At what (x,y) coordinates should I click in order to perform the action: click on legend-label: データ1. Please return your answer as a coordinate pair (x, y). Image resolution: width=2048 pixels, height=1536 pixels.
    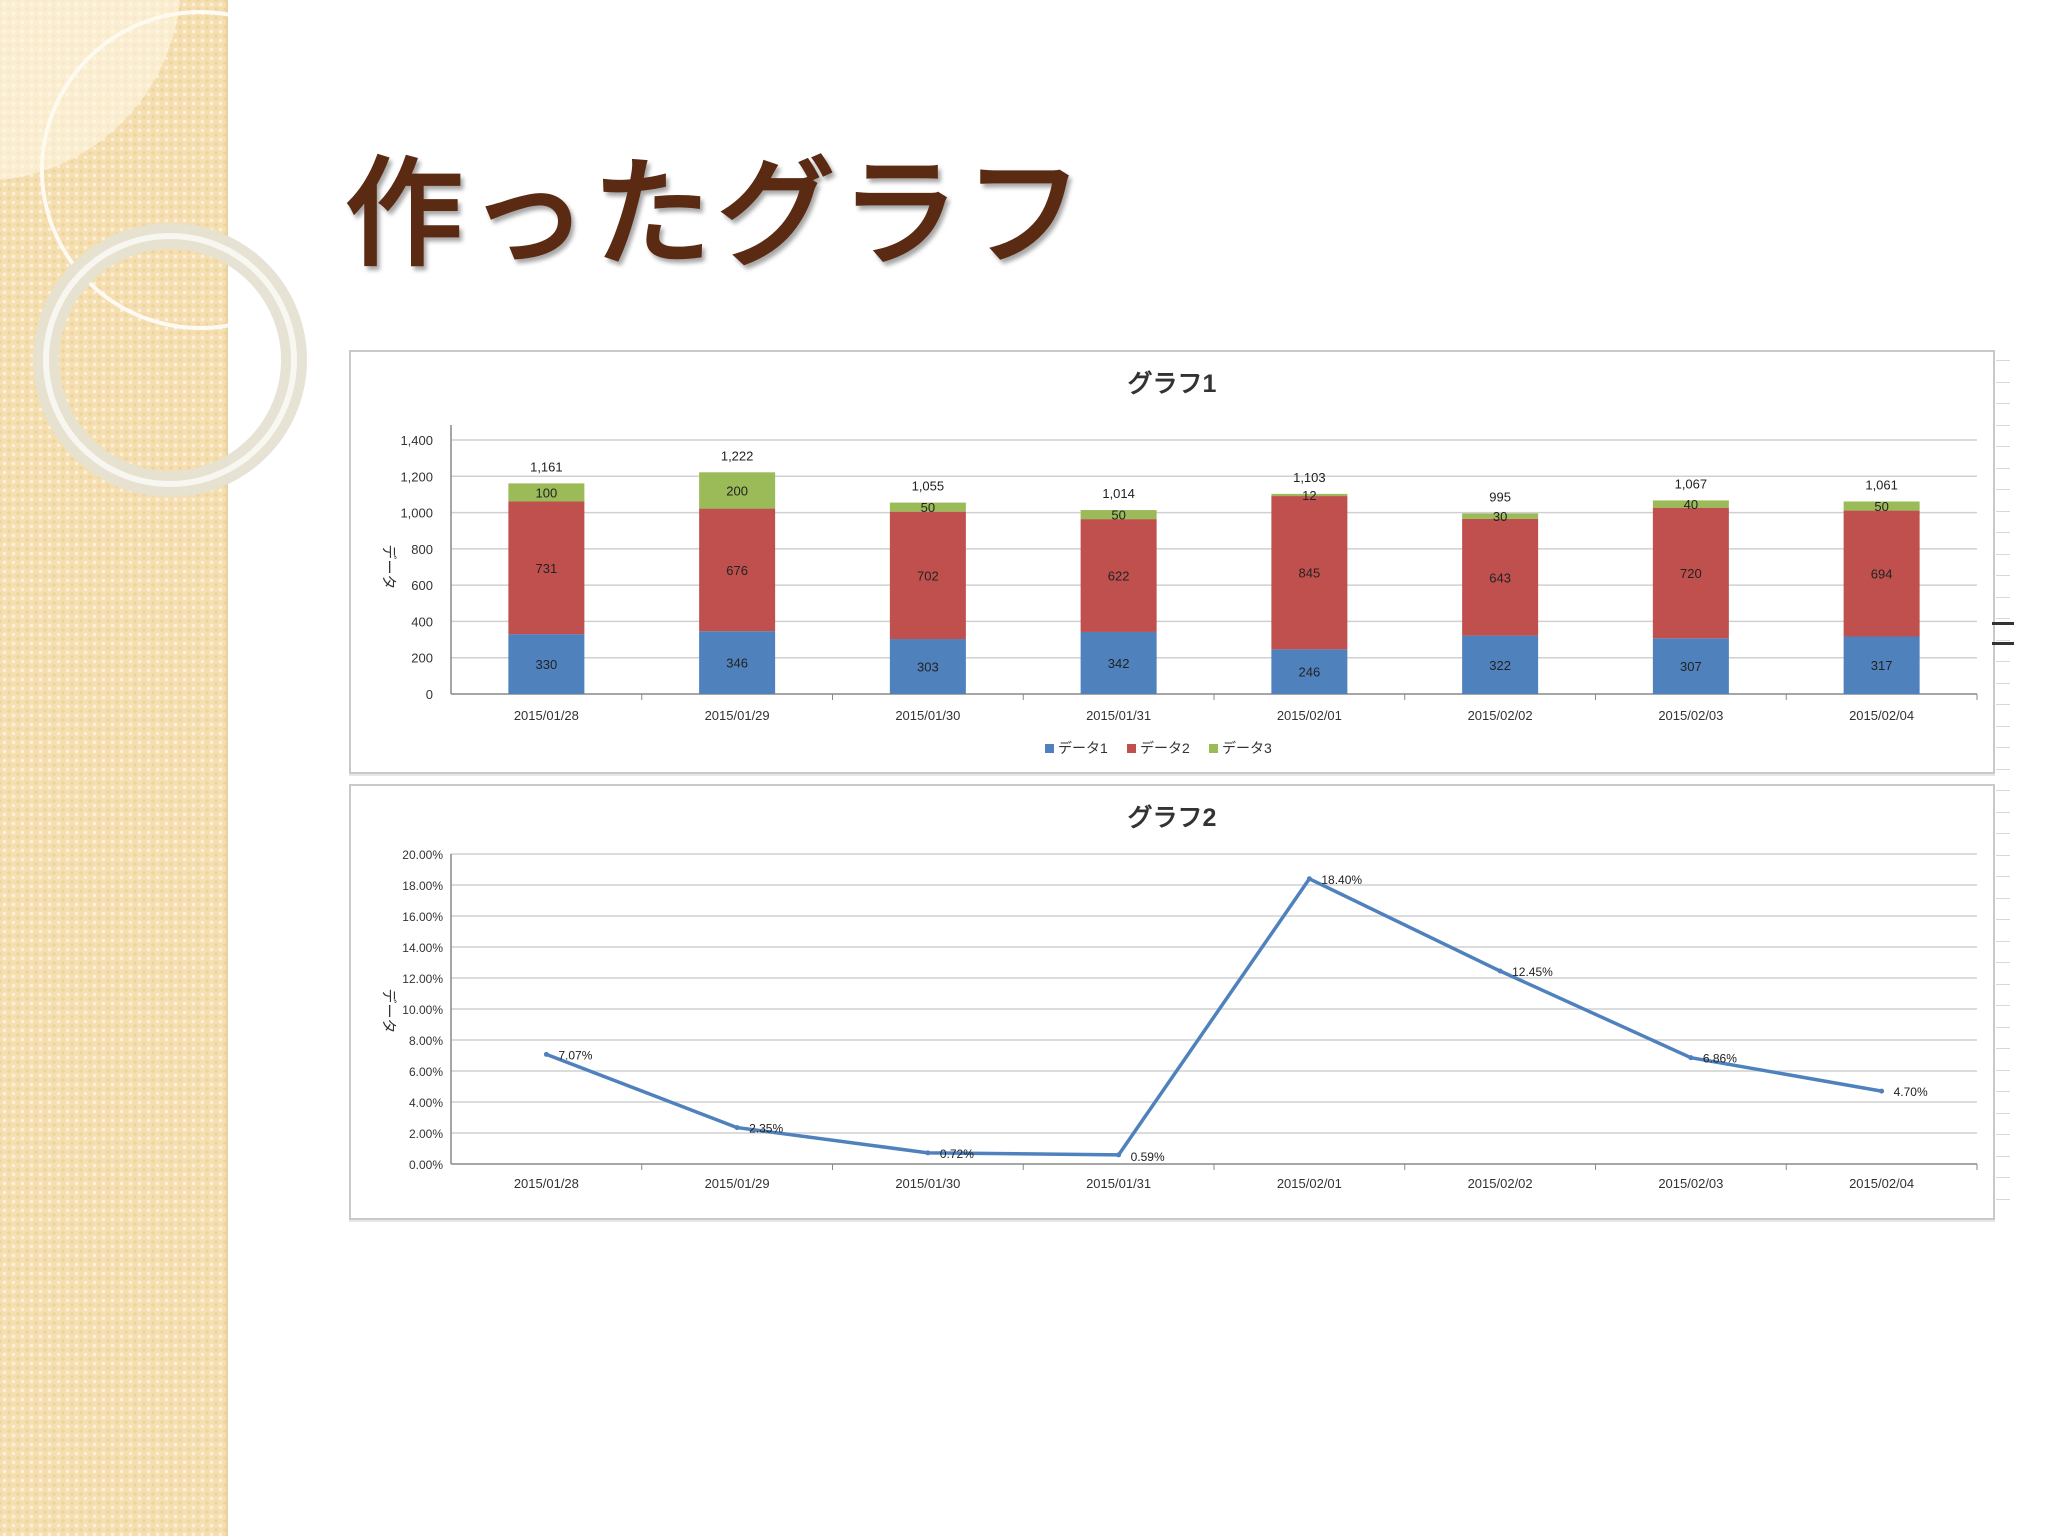
    Looking at the image, I should click on (1083, 748).